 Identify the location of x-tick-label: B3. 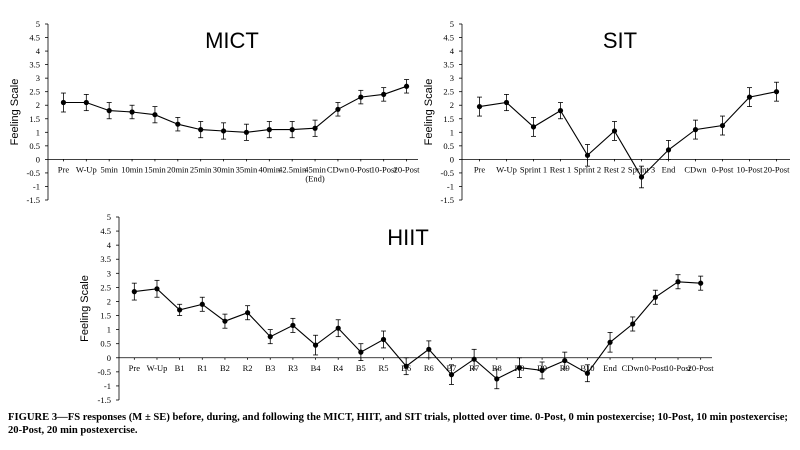
(270, 368).